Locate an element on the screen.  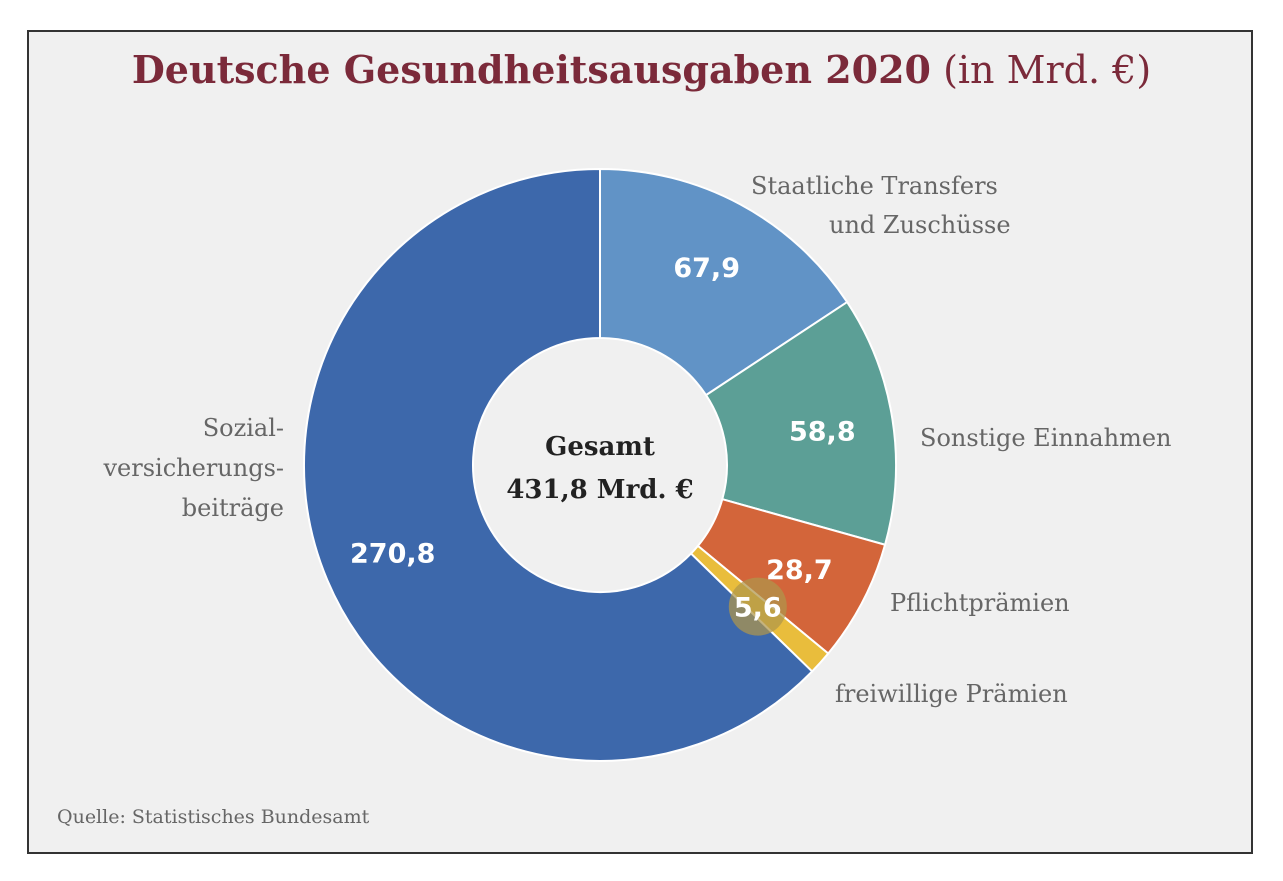
value-label-sonstige-einnahmen: 58,8 is located at coordinates (822, 431).